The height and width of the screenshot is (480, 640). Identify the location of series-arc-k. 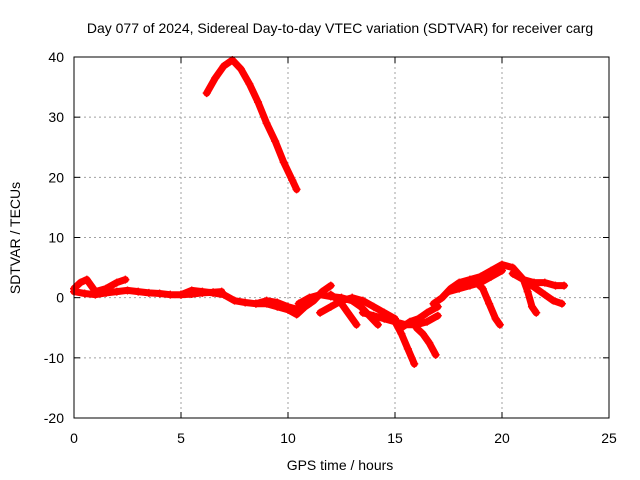
(419, 317).